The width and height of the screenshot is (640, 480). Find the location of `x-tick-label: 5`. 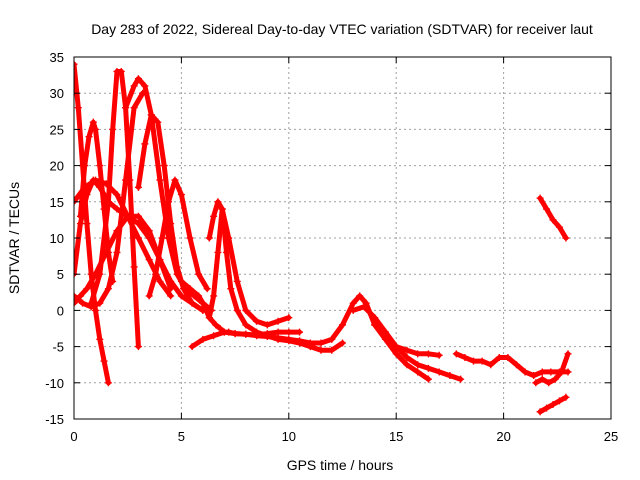

x-tick-label: 5 is located at coordinates (181, 436).